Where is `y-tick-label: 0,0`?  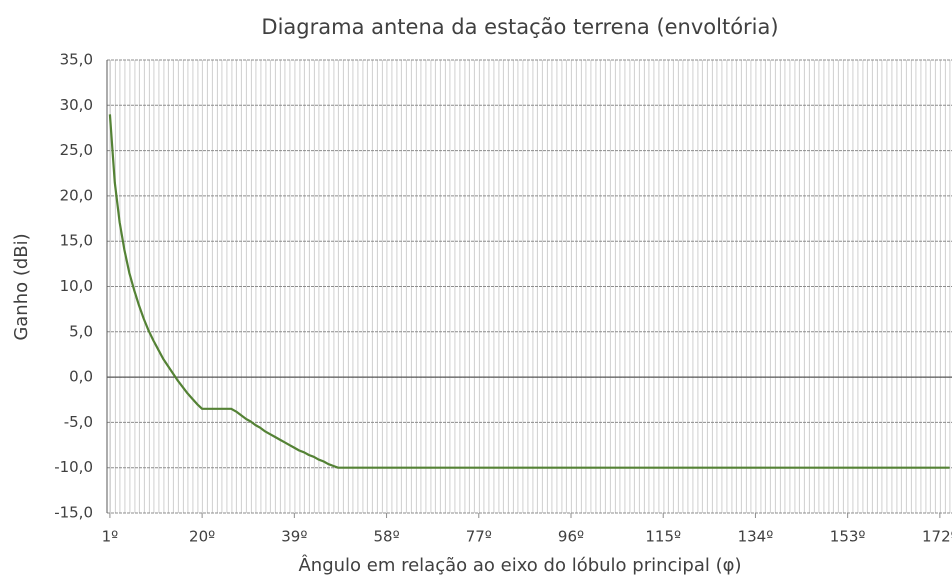
y-tick-label: 0,0 is located at coordinates (81, 377).